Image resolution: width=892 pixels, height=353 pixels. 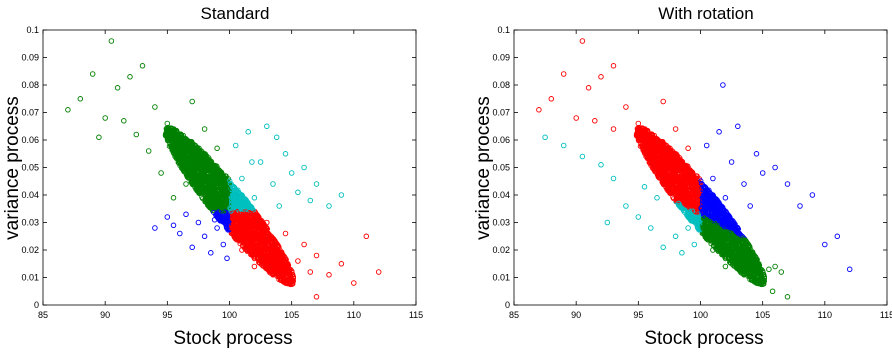 I want to click on y-tick-label: 0.02, so click(x=30, y=250).